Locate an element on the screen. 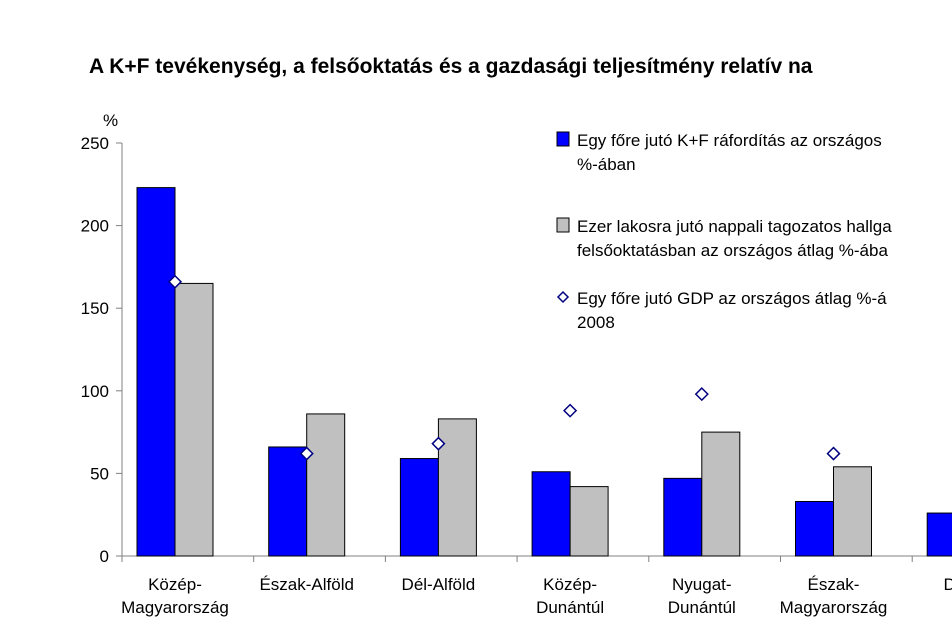 This screenshot has width=952, height=638. x-tick-label: Nyugat- is located at coordinates (702, 584).